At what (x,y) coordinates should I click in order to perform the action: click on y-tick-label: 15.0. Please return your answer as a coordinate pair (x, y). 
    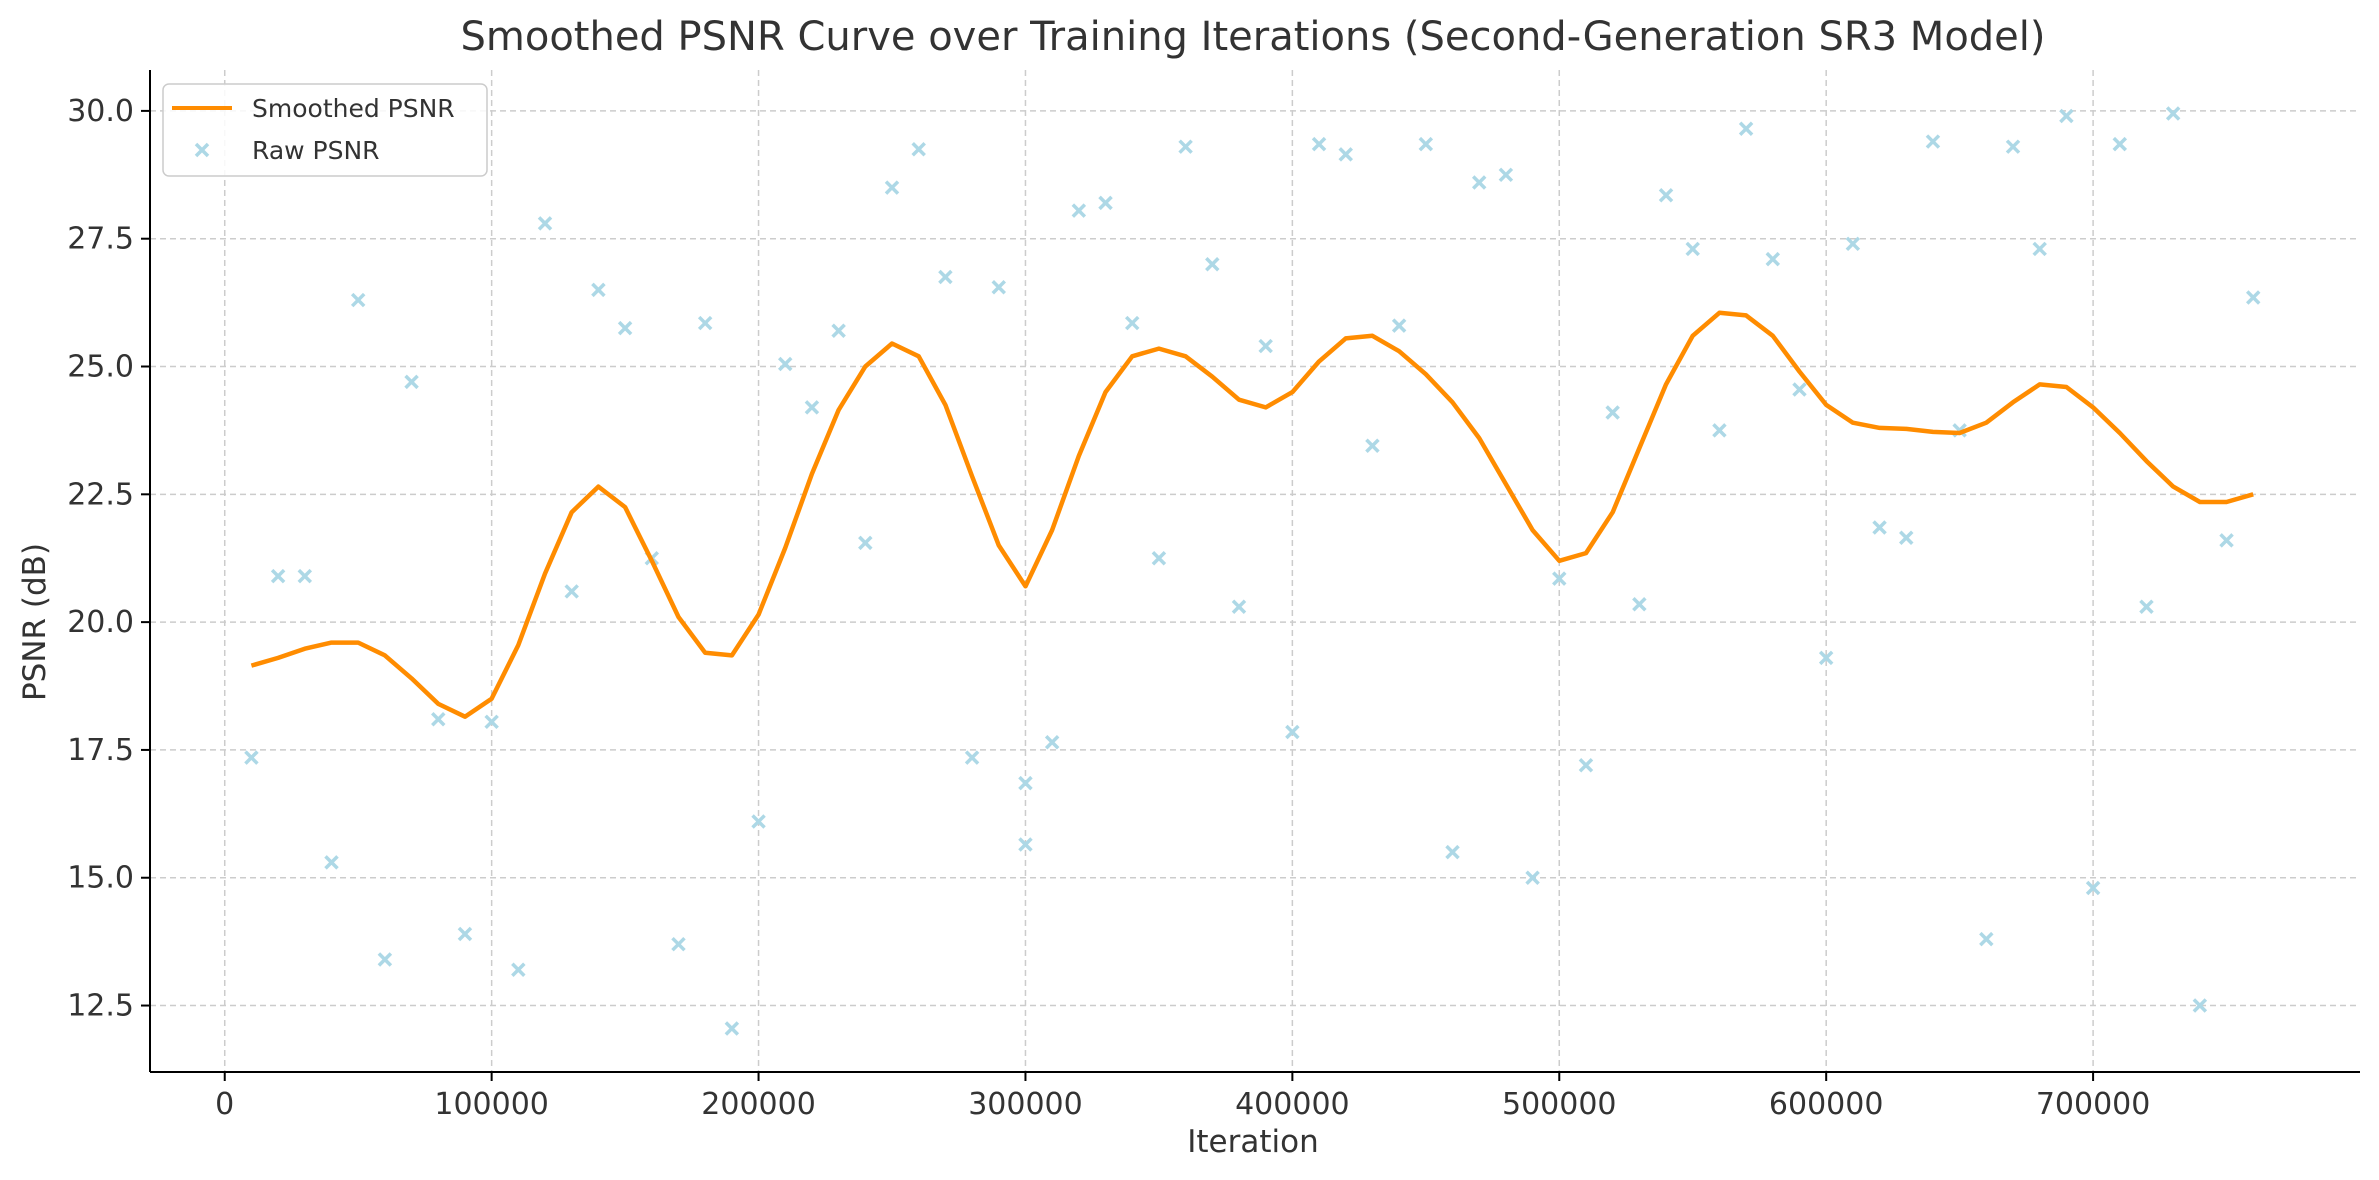
    Looking at the image, I should click on (100, 878).